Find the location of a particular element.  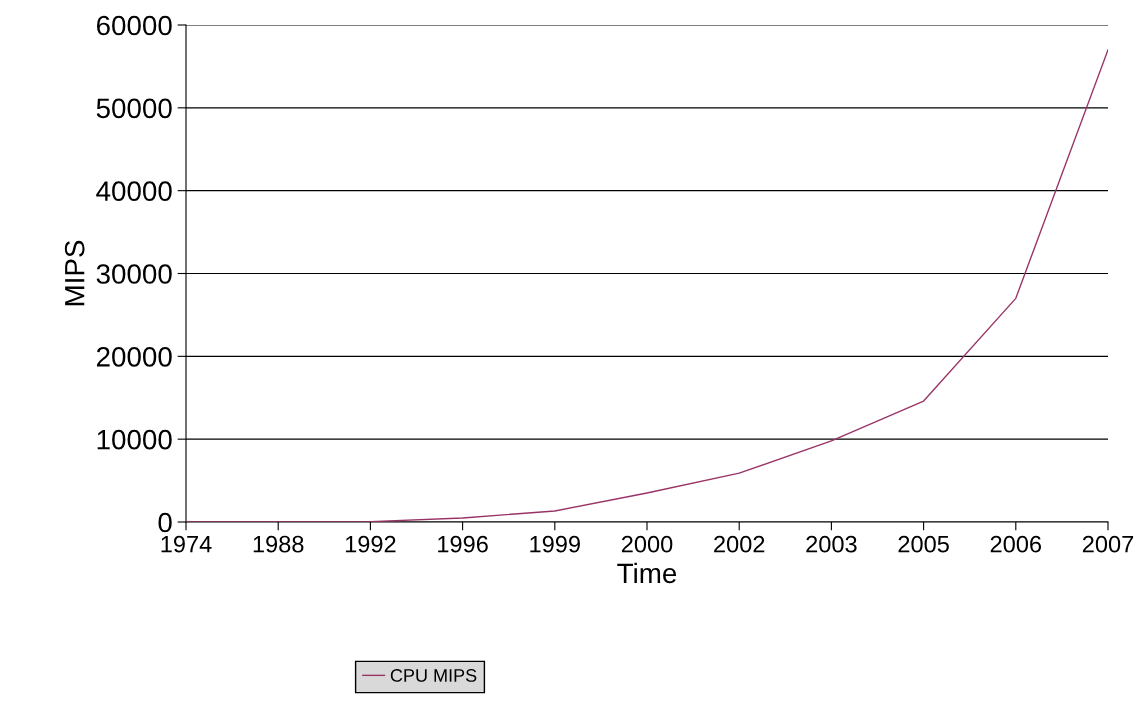

x-tick-label: 1999 is located at coordinates (555, 544).